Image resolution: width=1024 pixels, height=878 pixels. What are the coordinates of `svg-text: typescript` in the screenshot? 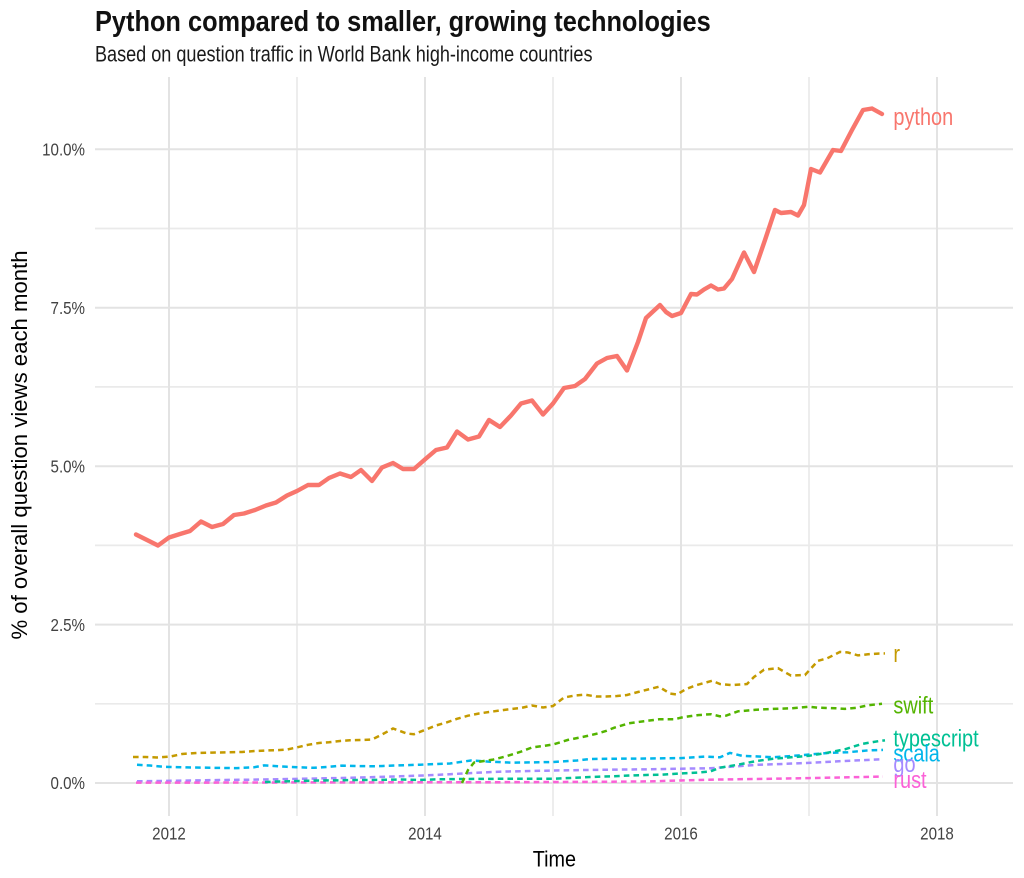 It's located at (935, 738).